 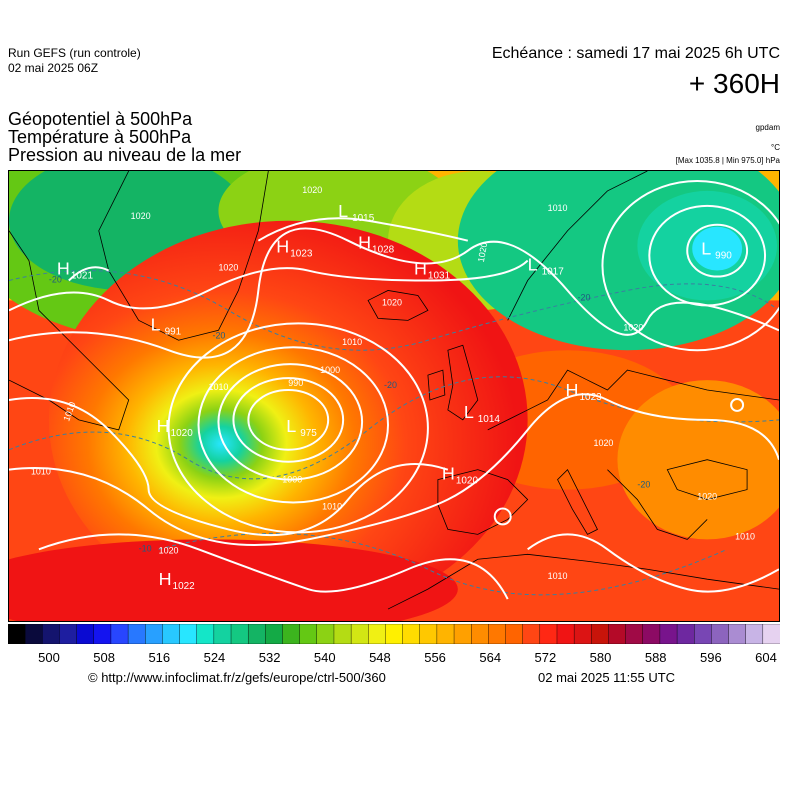 I want to click on pressure-system: L 975, so click(x=301, y=427).